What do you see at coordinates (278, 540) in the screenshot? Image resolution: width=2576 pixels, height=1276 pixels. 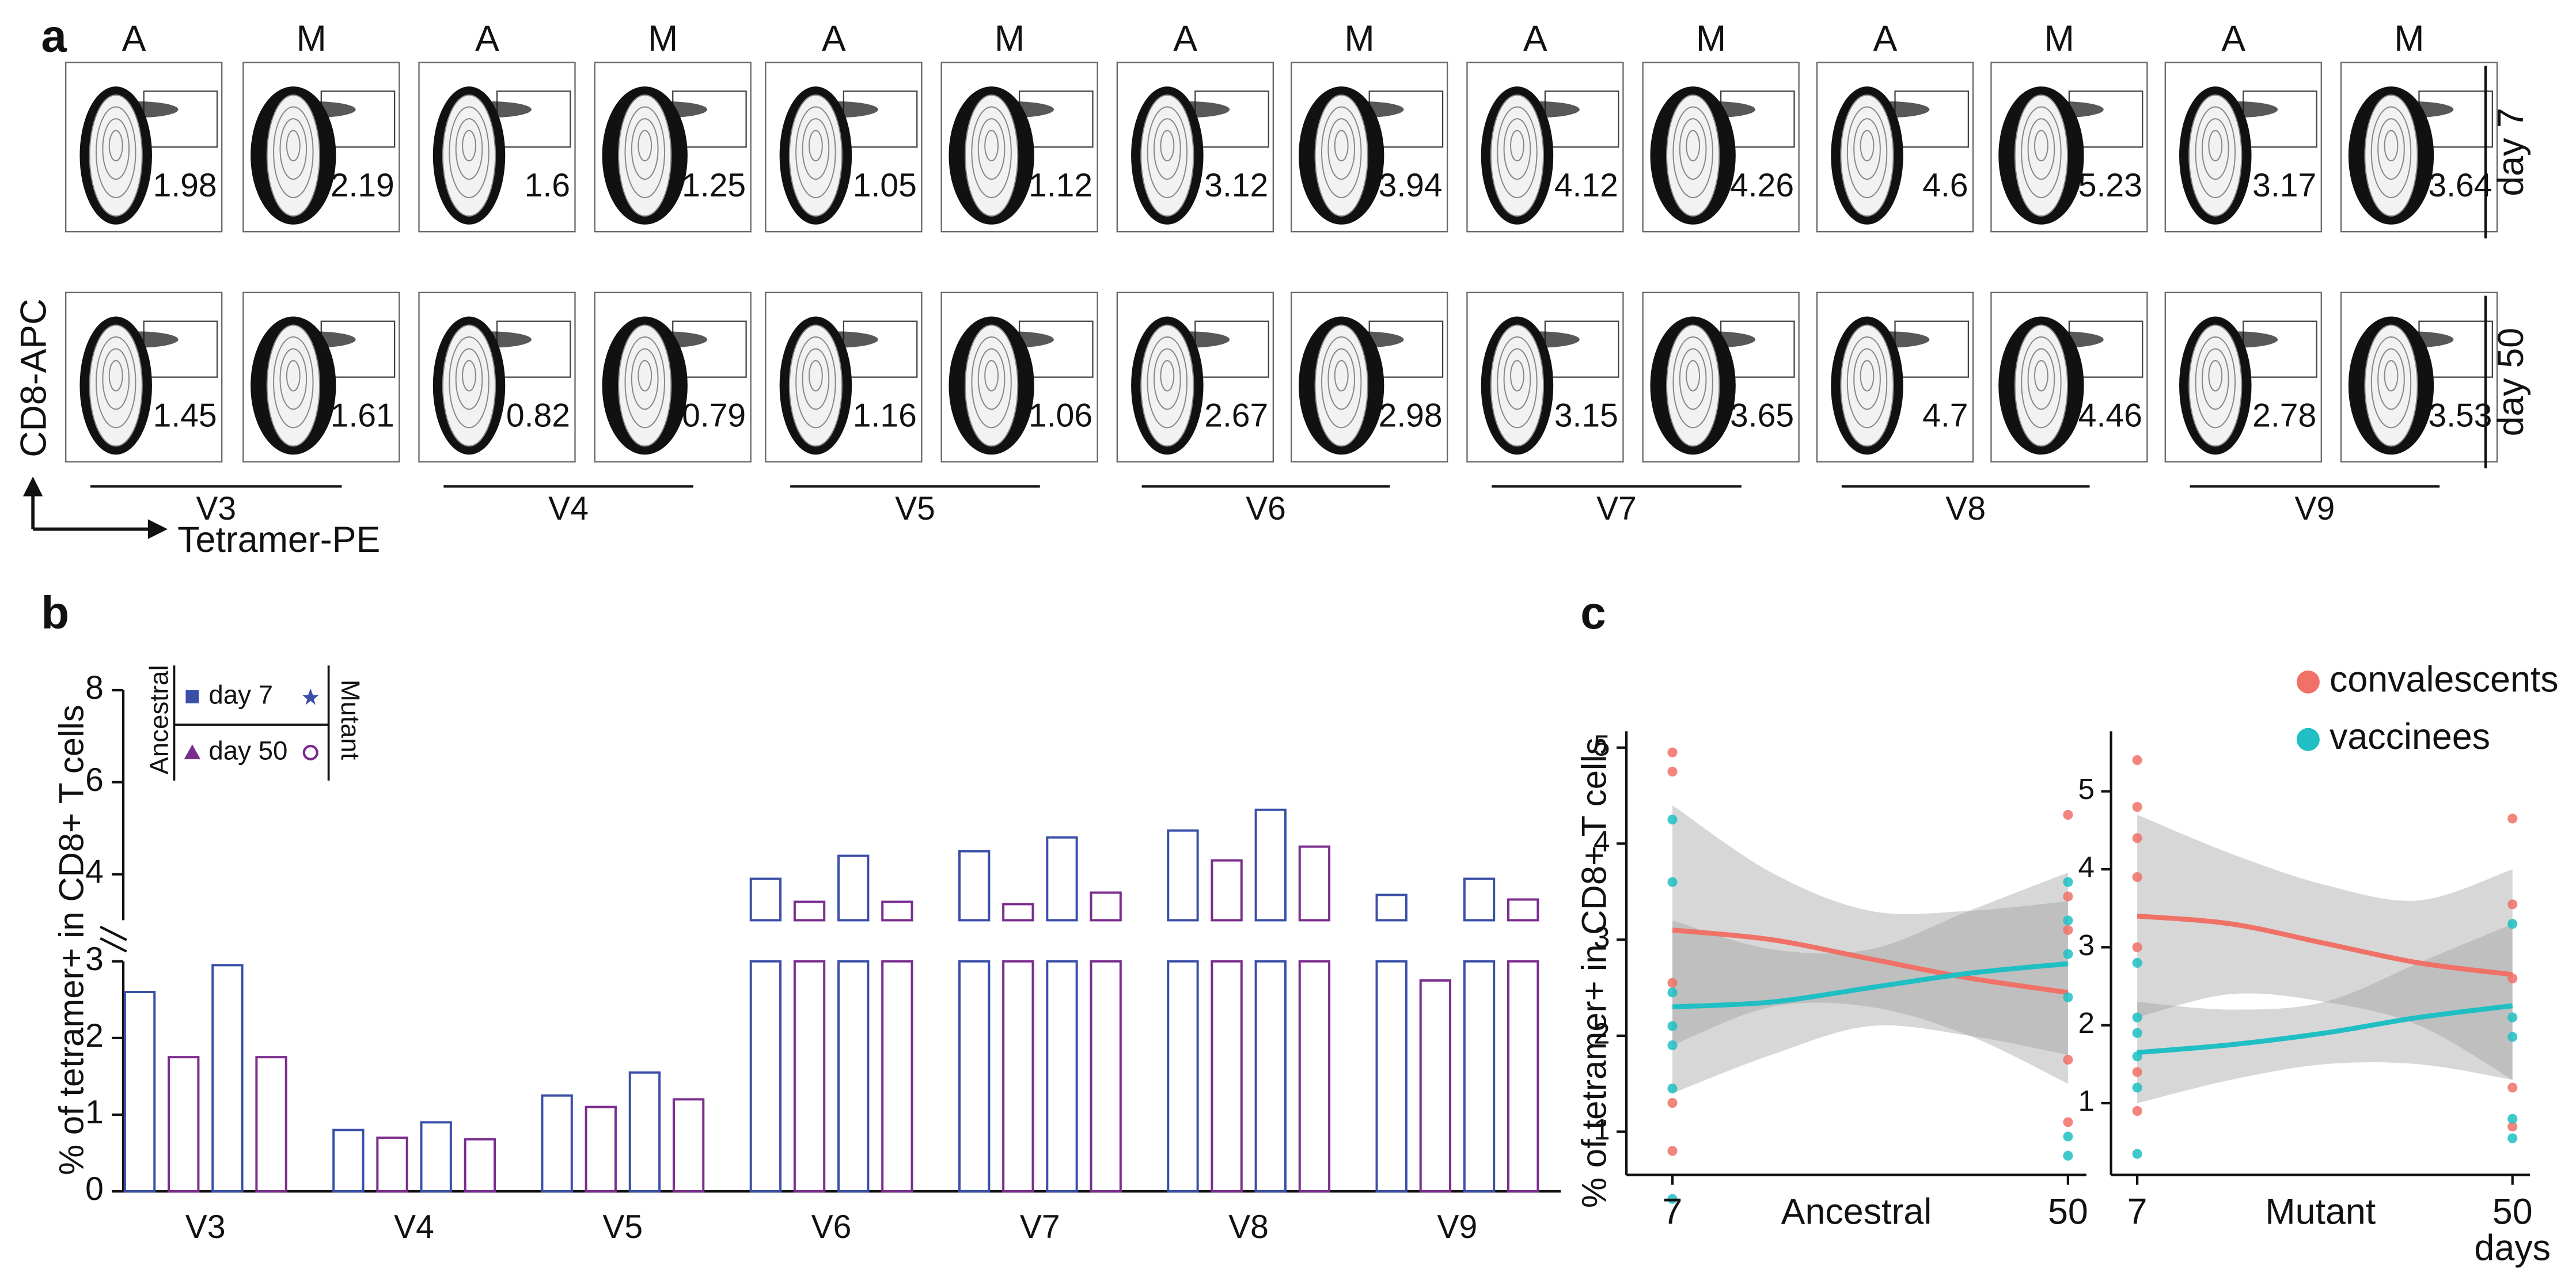 I see `flow-xlabel: Tetramer-PE` at bounding box center [278, 540].